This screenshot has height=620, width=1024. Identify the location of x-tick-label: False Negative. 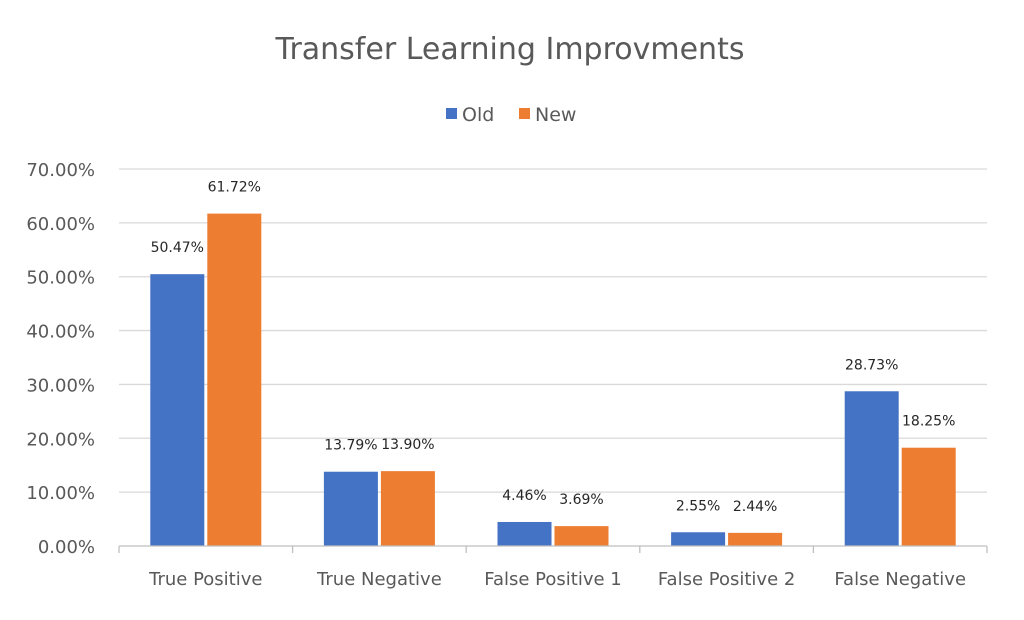
(900, 579).